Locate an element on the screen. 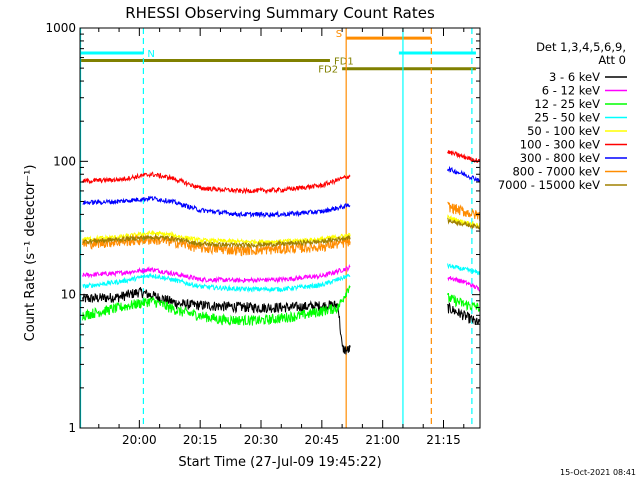  y-tick-label: 1000 is located at coordinates (60, 28).